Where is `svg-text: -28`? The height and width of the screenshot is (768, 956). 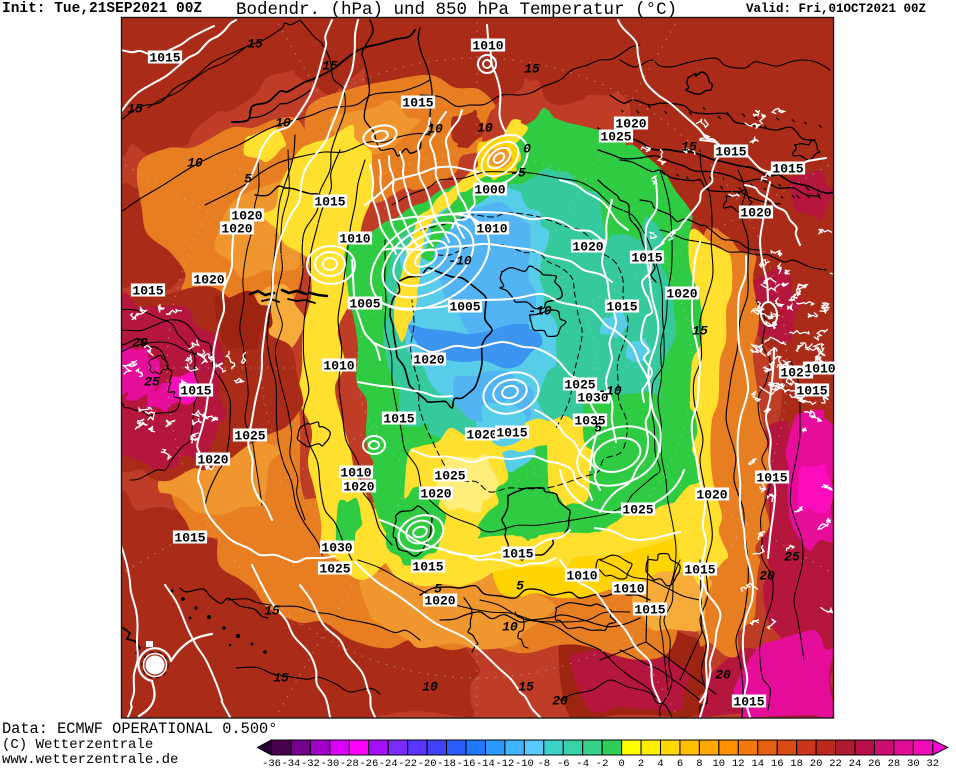 svg-text: -28 is located at coordinates (349, 763).